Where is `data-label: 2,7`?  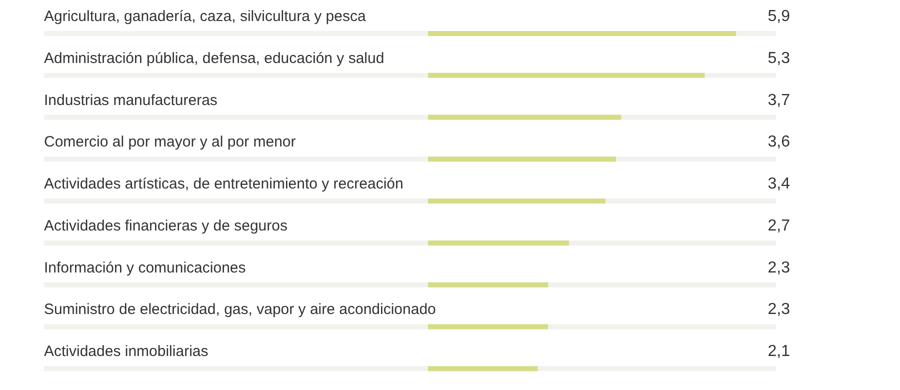 data-label: 2,7 is located at coordinates (779, 225).